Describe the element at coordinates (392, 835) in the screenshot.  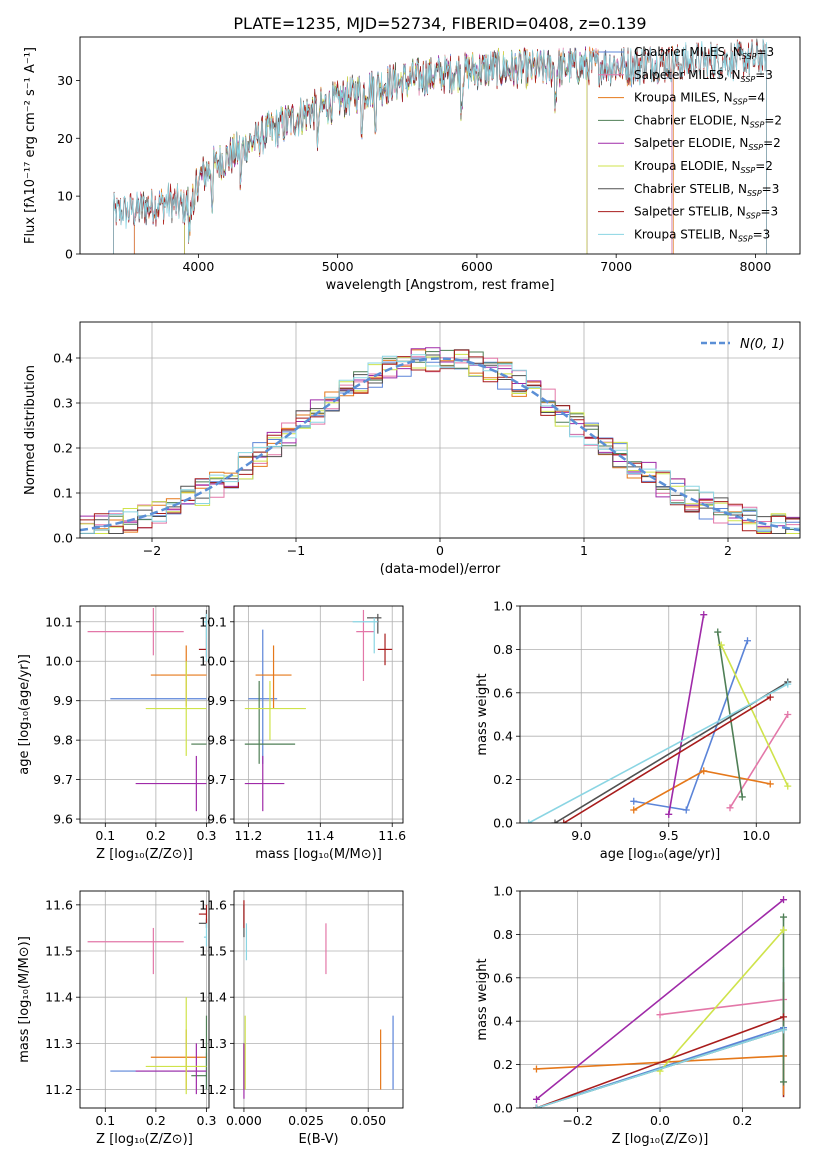
I see `x-tick-label: 11.6` at that location.